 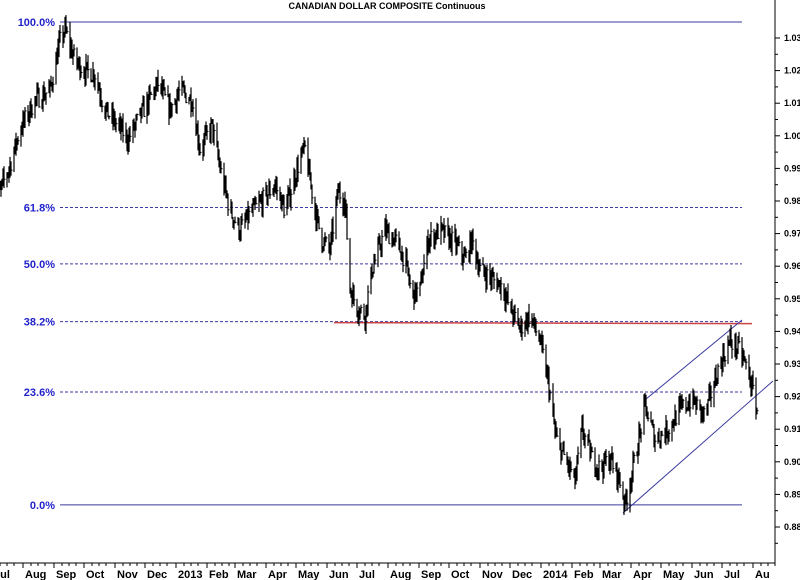 What do you see at coordinates (693, 360) in the screenshot?
I see `channel-upper-line` at bounding box center [693, 360].